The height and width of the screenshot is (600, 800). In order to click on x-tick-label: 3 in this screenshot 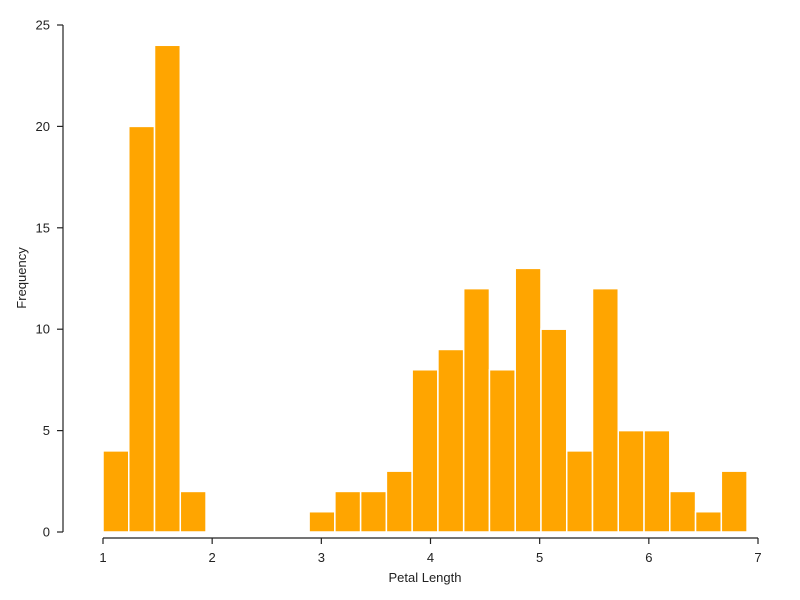, I will do `click(321, 557)`.